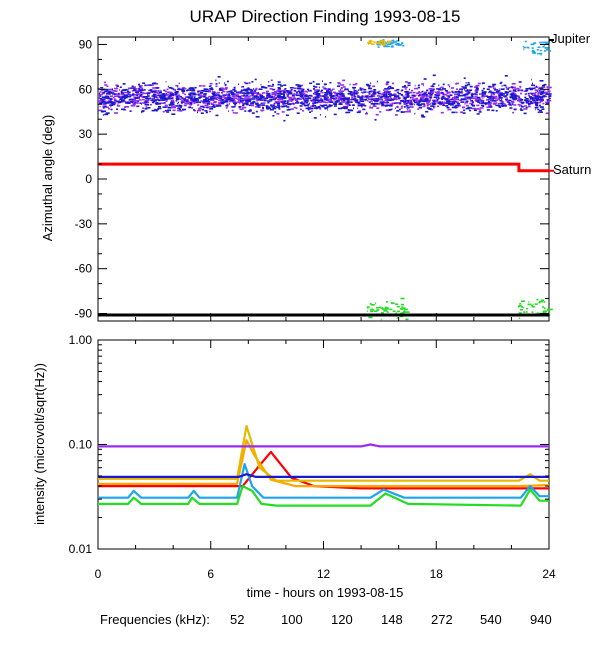  Describe the element at coordinates (325, 16) in the screenshot. I see `chart-title: URAP Direction Finding 1993-08-15` at that location.